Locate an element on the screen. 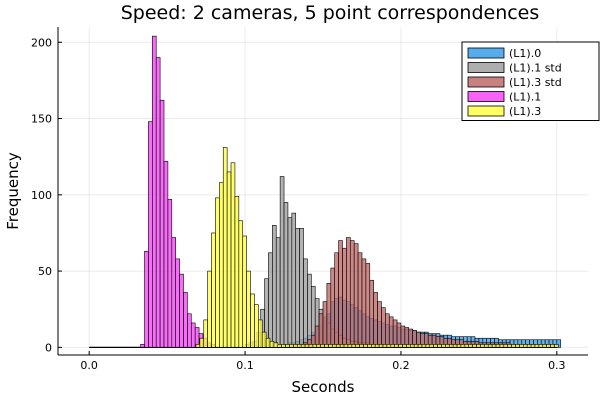 This screenshot has height=400, width=600. x-tick-label: 0.3 is located at coordinates (557, 365).